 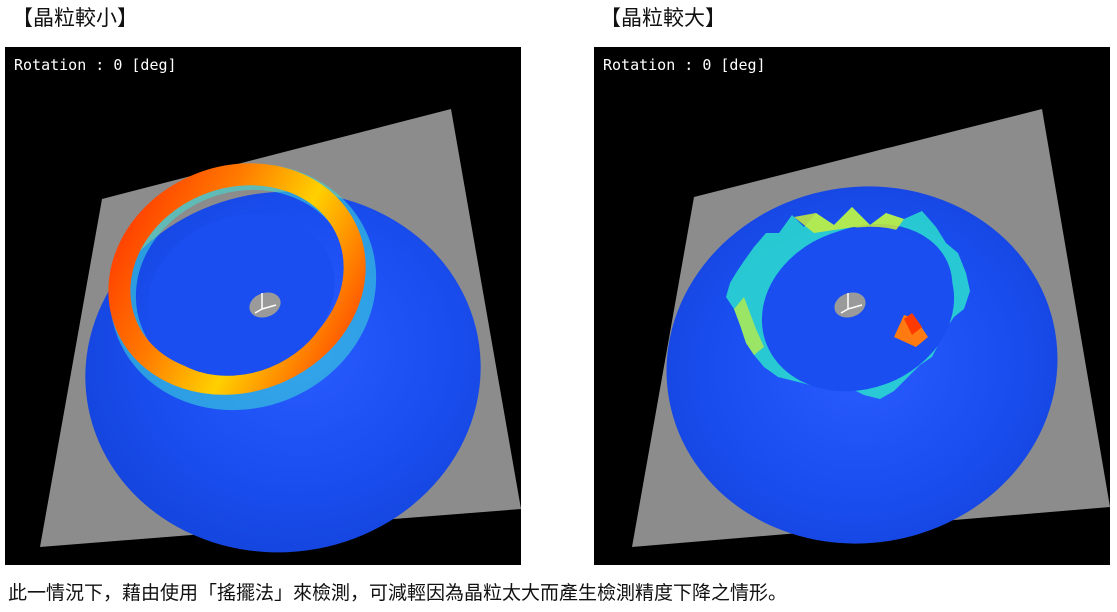 I want to click on panel-title-small-grain: 【晶粒較小】, so click(x=75, y=18).